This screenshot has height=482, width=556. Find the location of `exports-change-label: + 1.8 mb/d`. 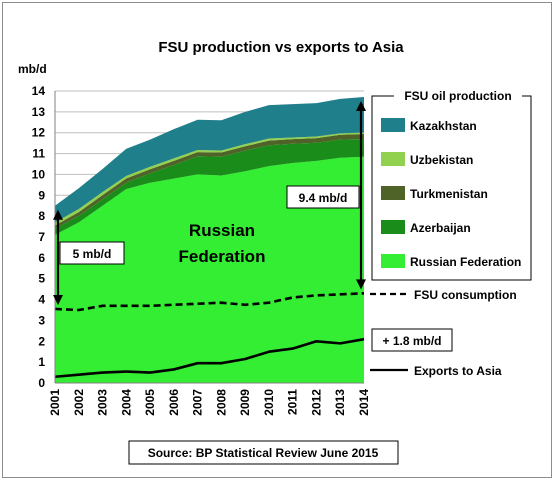

exports-change-label: + 1.8 mb/d is located at coordinates (411, 341).